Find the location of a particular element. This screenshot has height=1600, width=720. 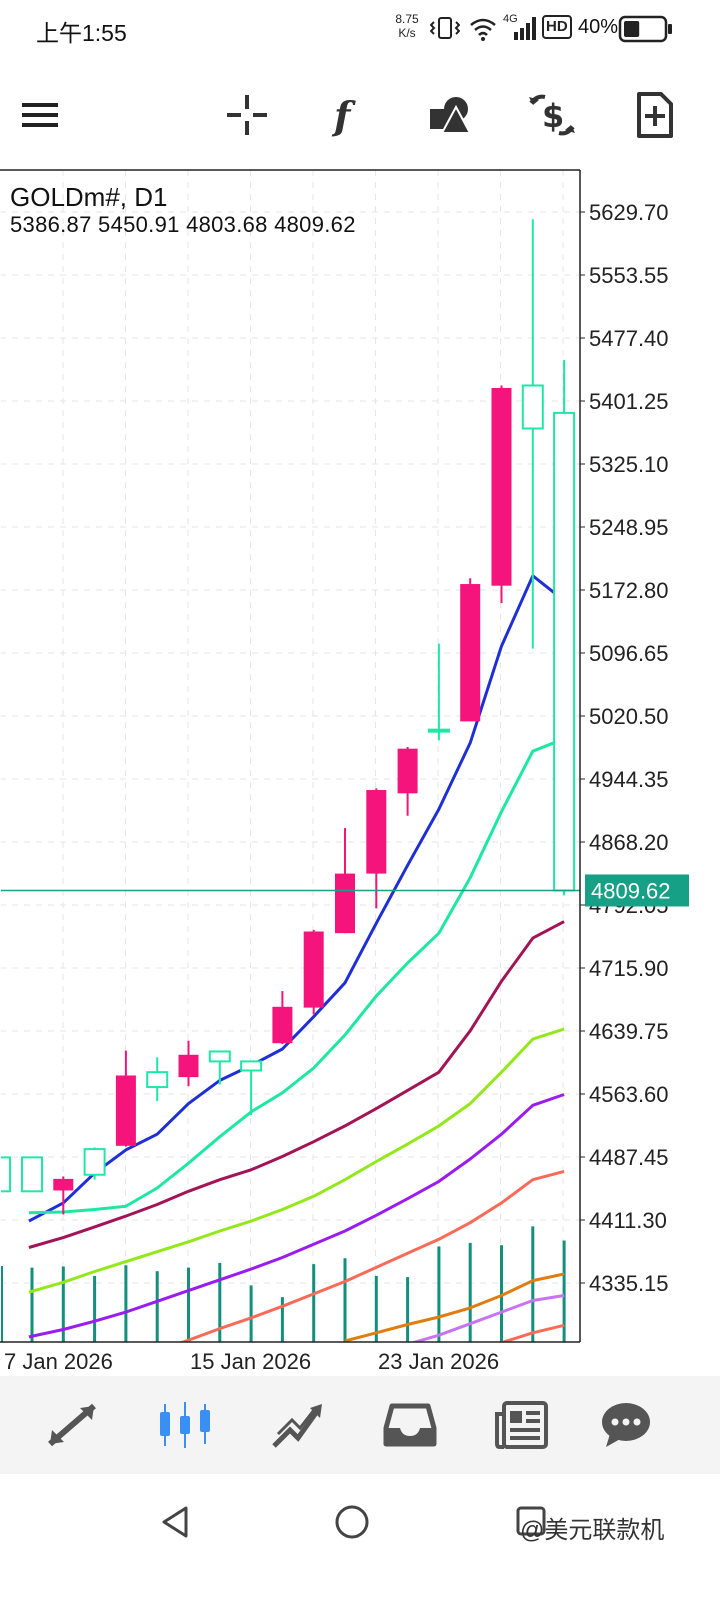

time-tick-label: 7 Jan 2026 is located at coordinates (58, 1360).